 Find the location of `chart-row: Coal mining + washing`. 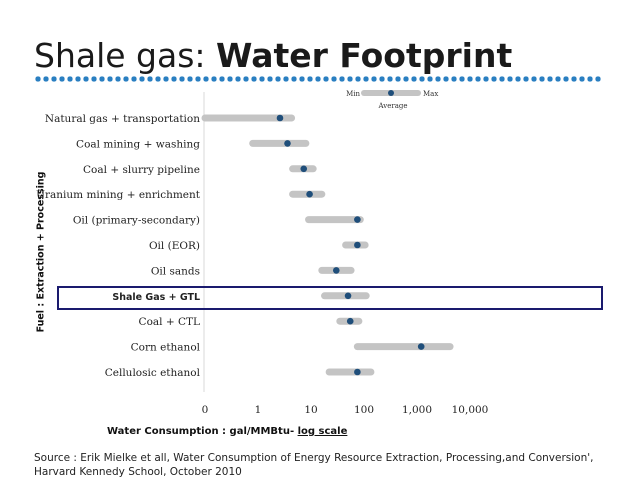

chart-row: Coal mining + washing is located at coordinates (193, 144).